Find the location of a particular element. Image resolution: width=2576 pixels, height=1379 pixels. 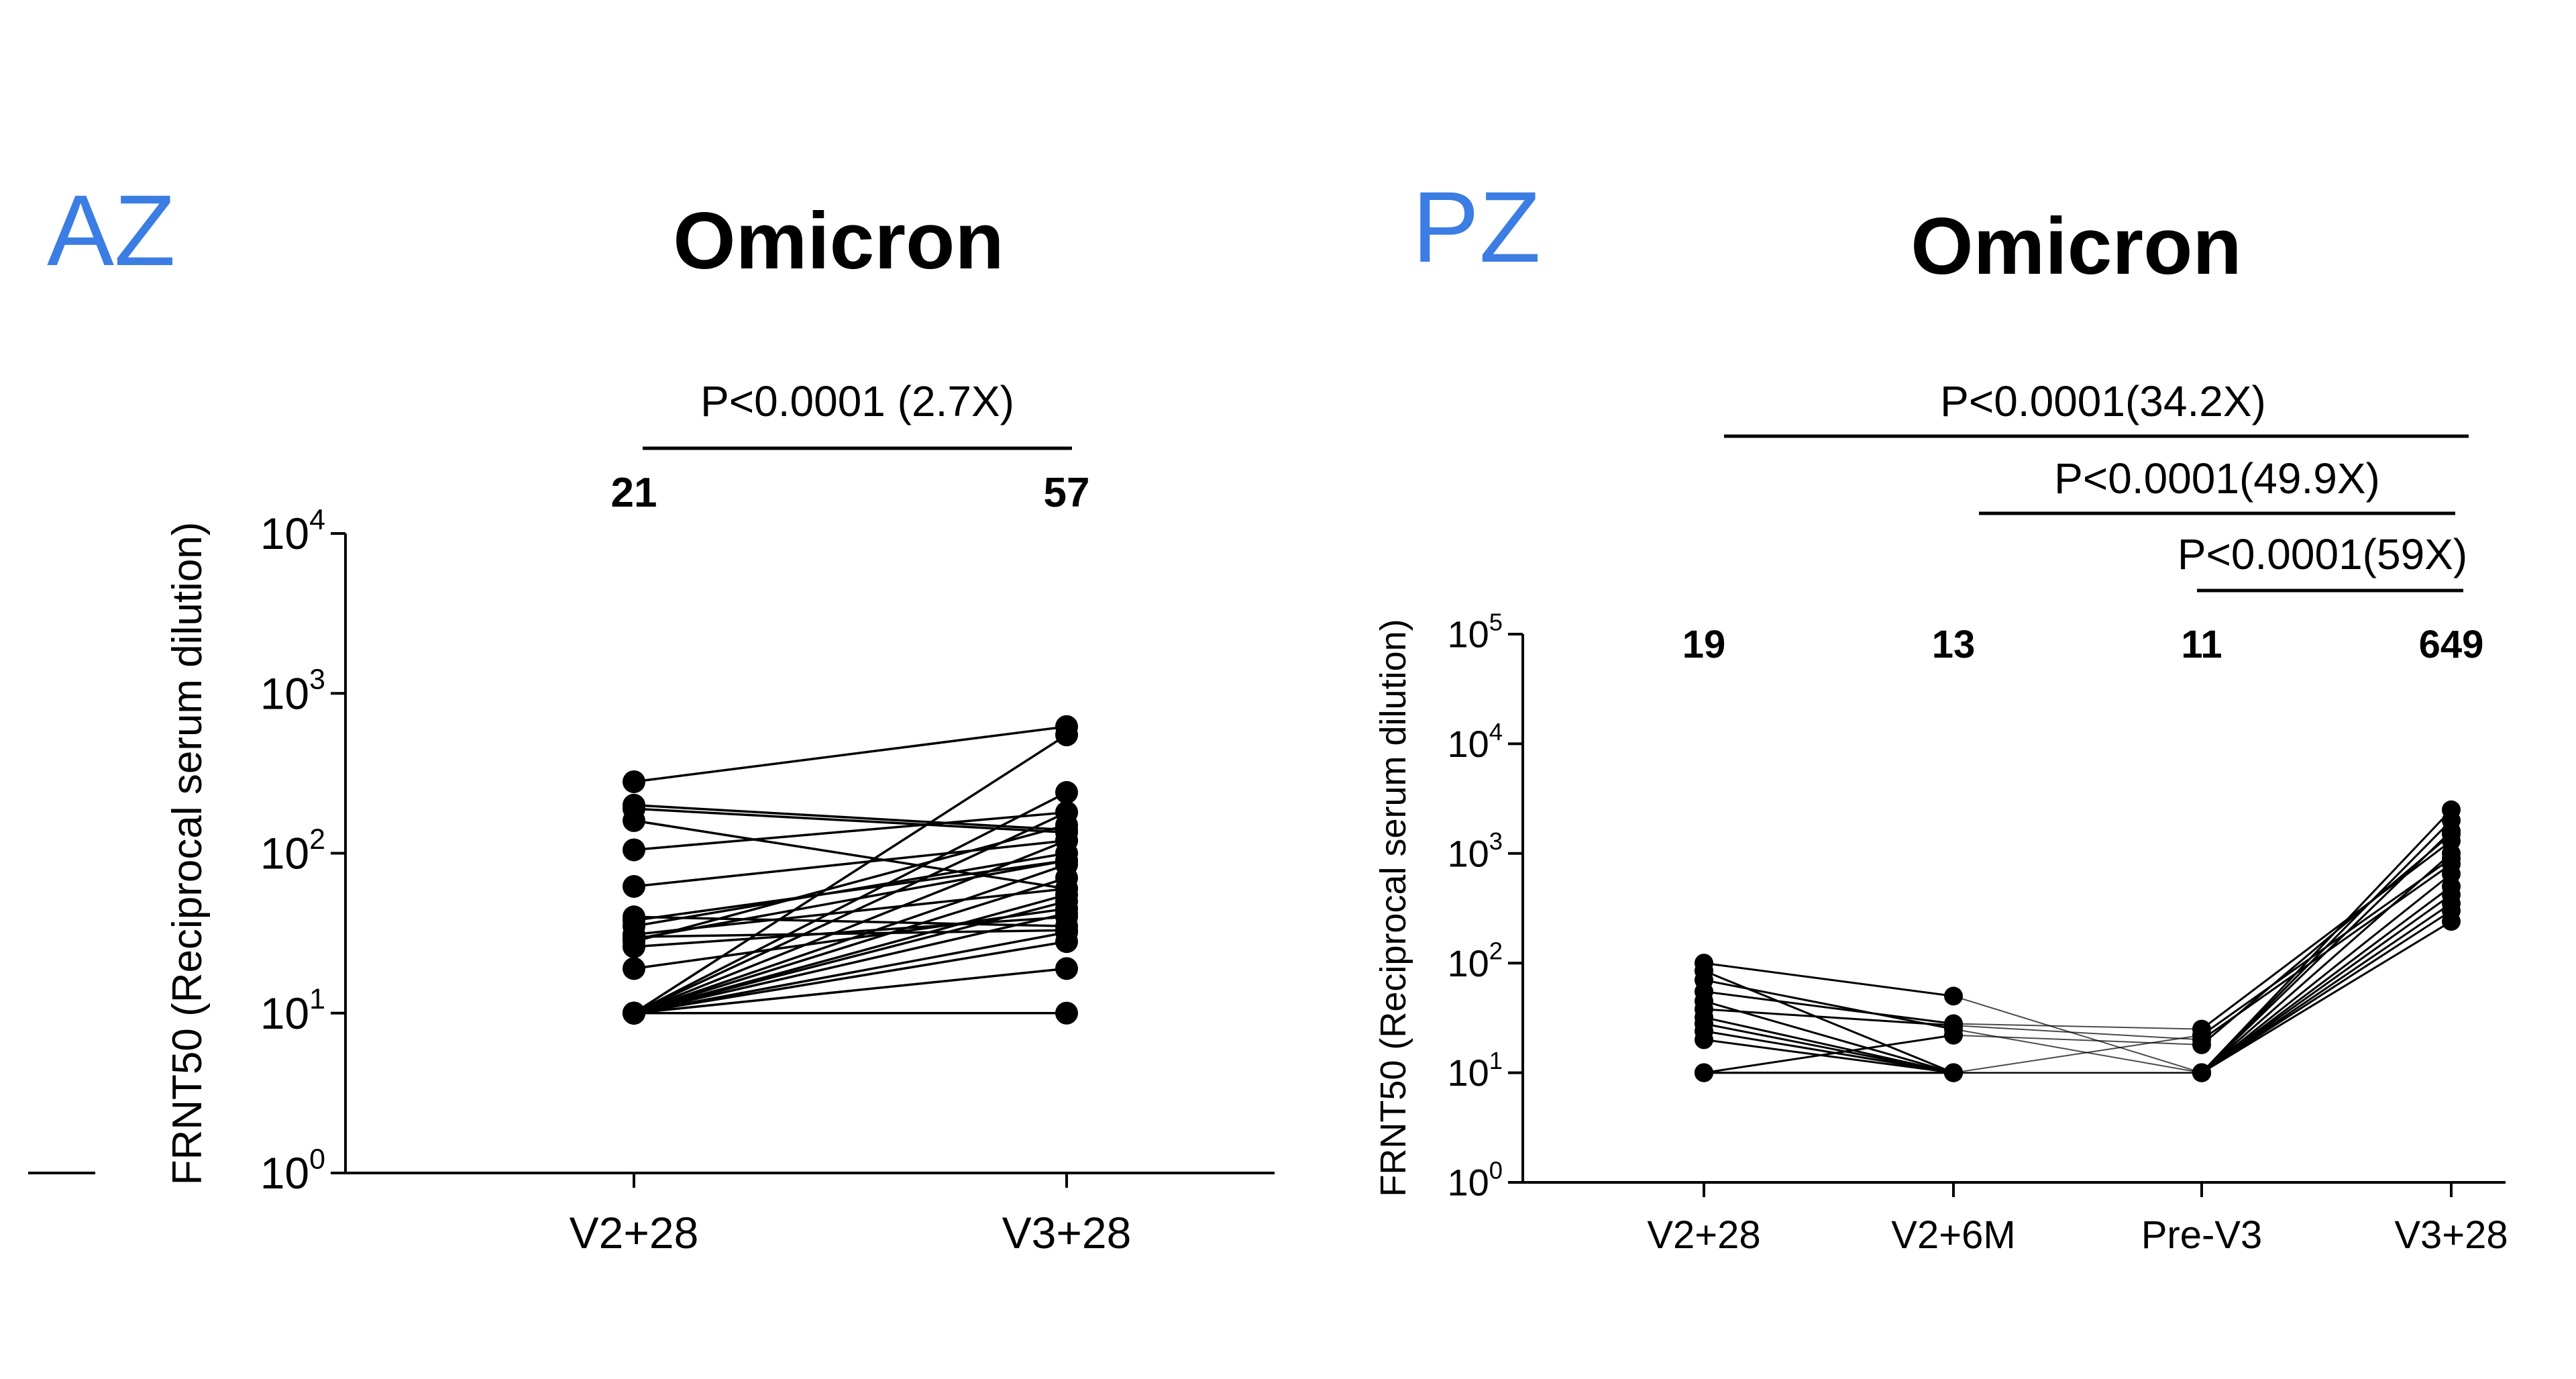

x-tick-label: V2+6M is located at coordinates (1953, 1235).